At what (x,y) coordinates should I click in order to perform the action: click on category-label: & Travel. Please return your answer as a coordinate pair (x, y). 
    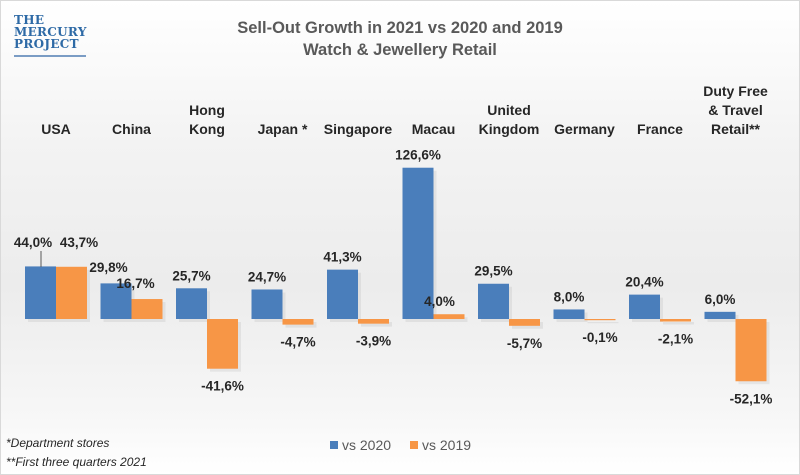
    Looking at the image, I should click on (735, 110).